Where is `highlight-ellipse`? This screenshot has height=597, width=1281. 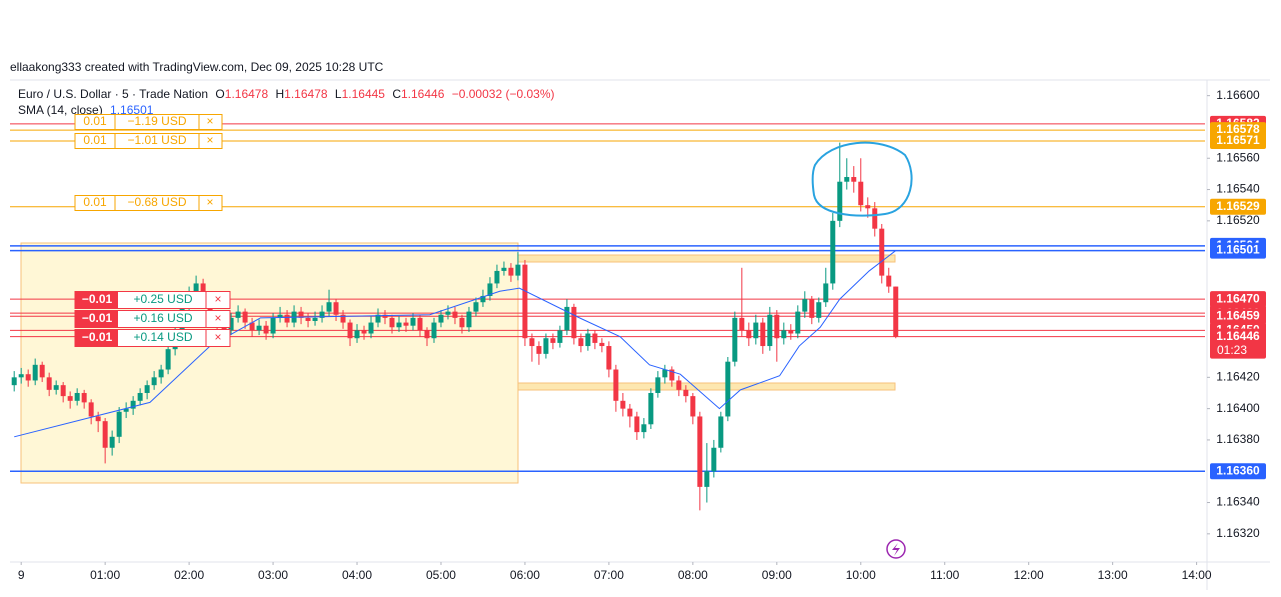 highlight-ellipse is located at coordinates (862, 179).